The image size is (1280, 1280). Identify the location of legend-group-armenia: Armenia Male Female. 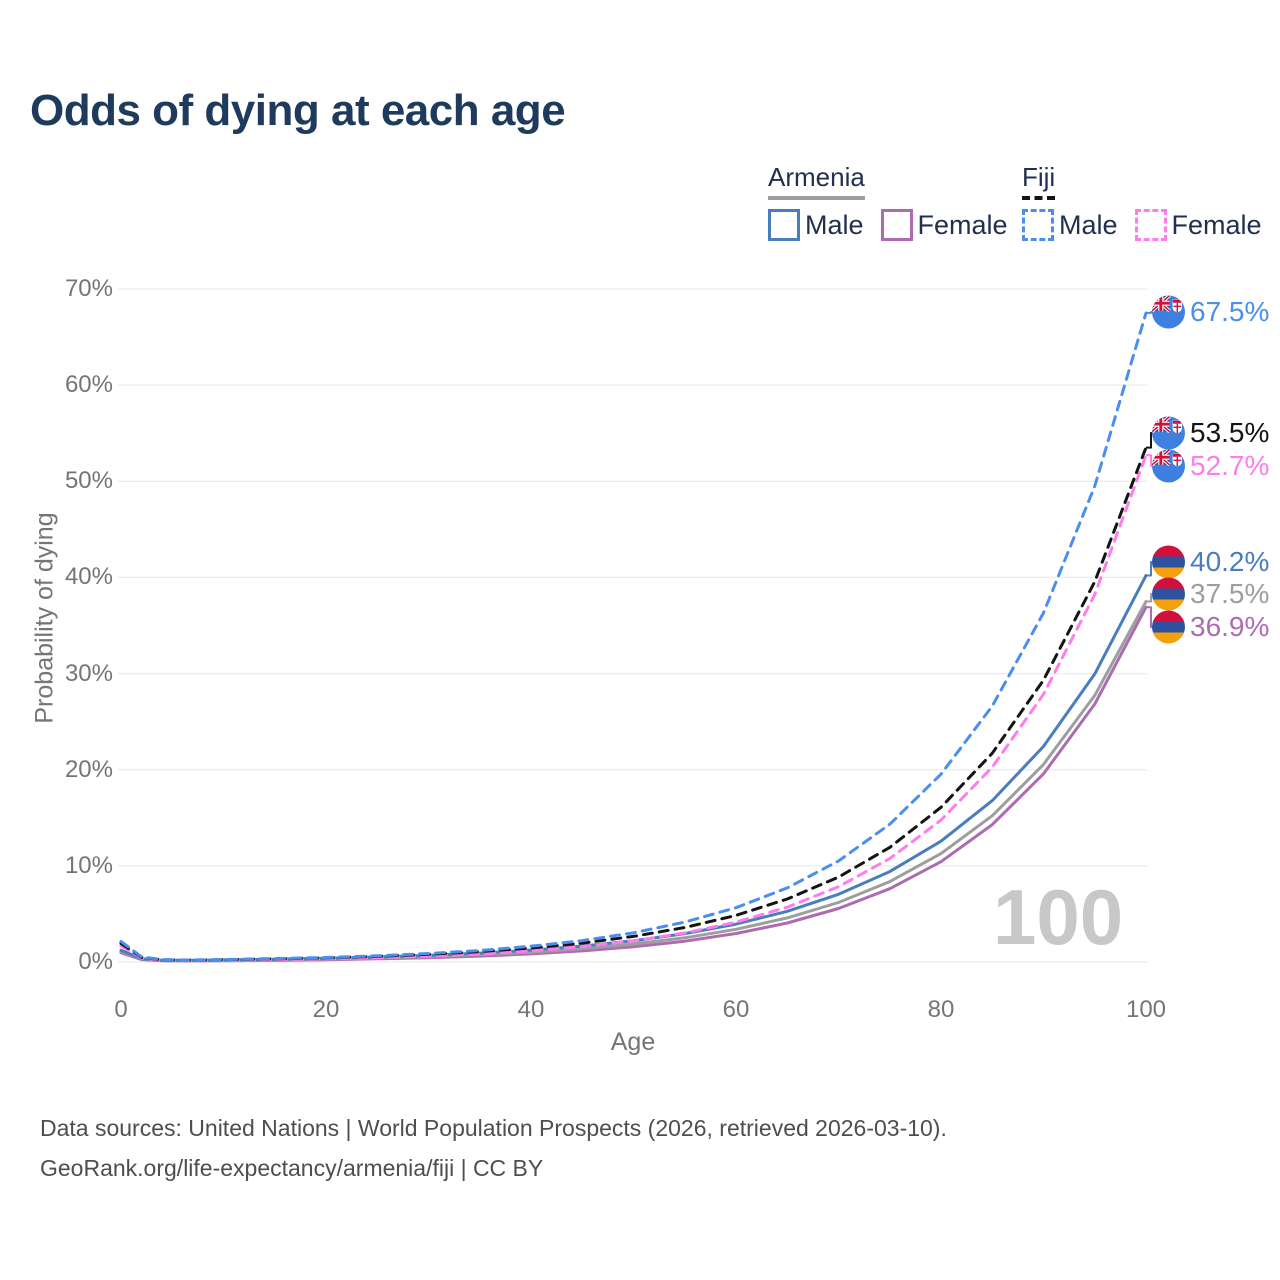
(888, 201).